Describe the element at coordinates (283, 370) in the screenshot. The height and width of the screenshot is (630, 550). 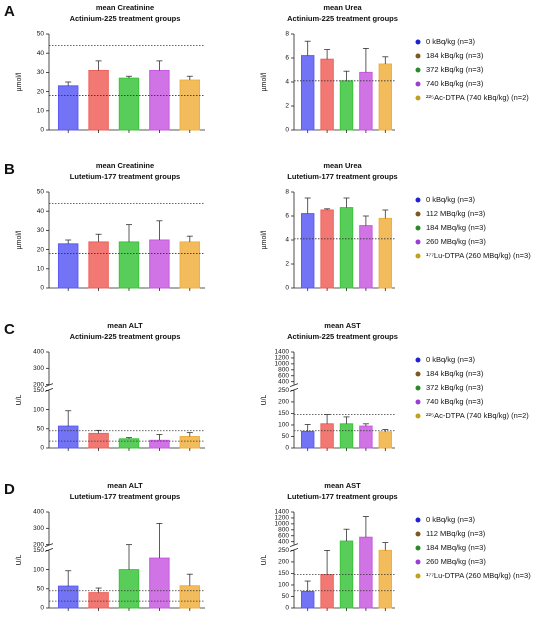
I see `y-tick-label: 800` at that location.